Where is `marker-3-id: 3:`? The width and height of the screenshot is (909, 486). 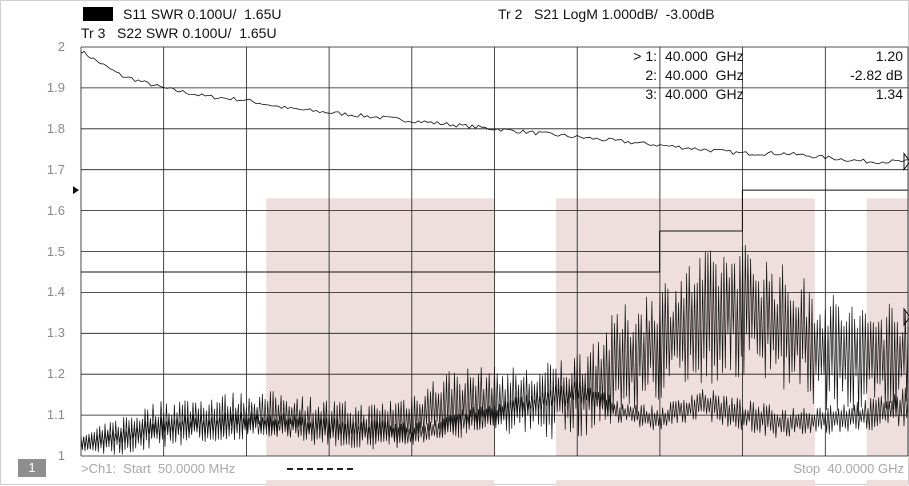
marker-3-id: 3: is located at coordinates (651, 94).